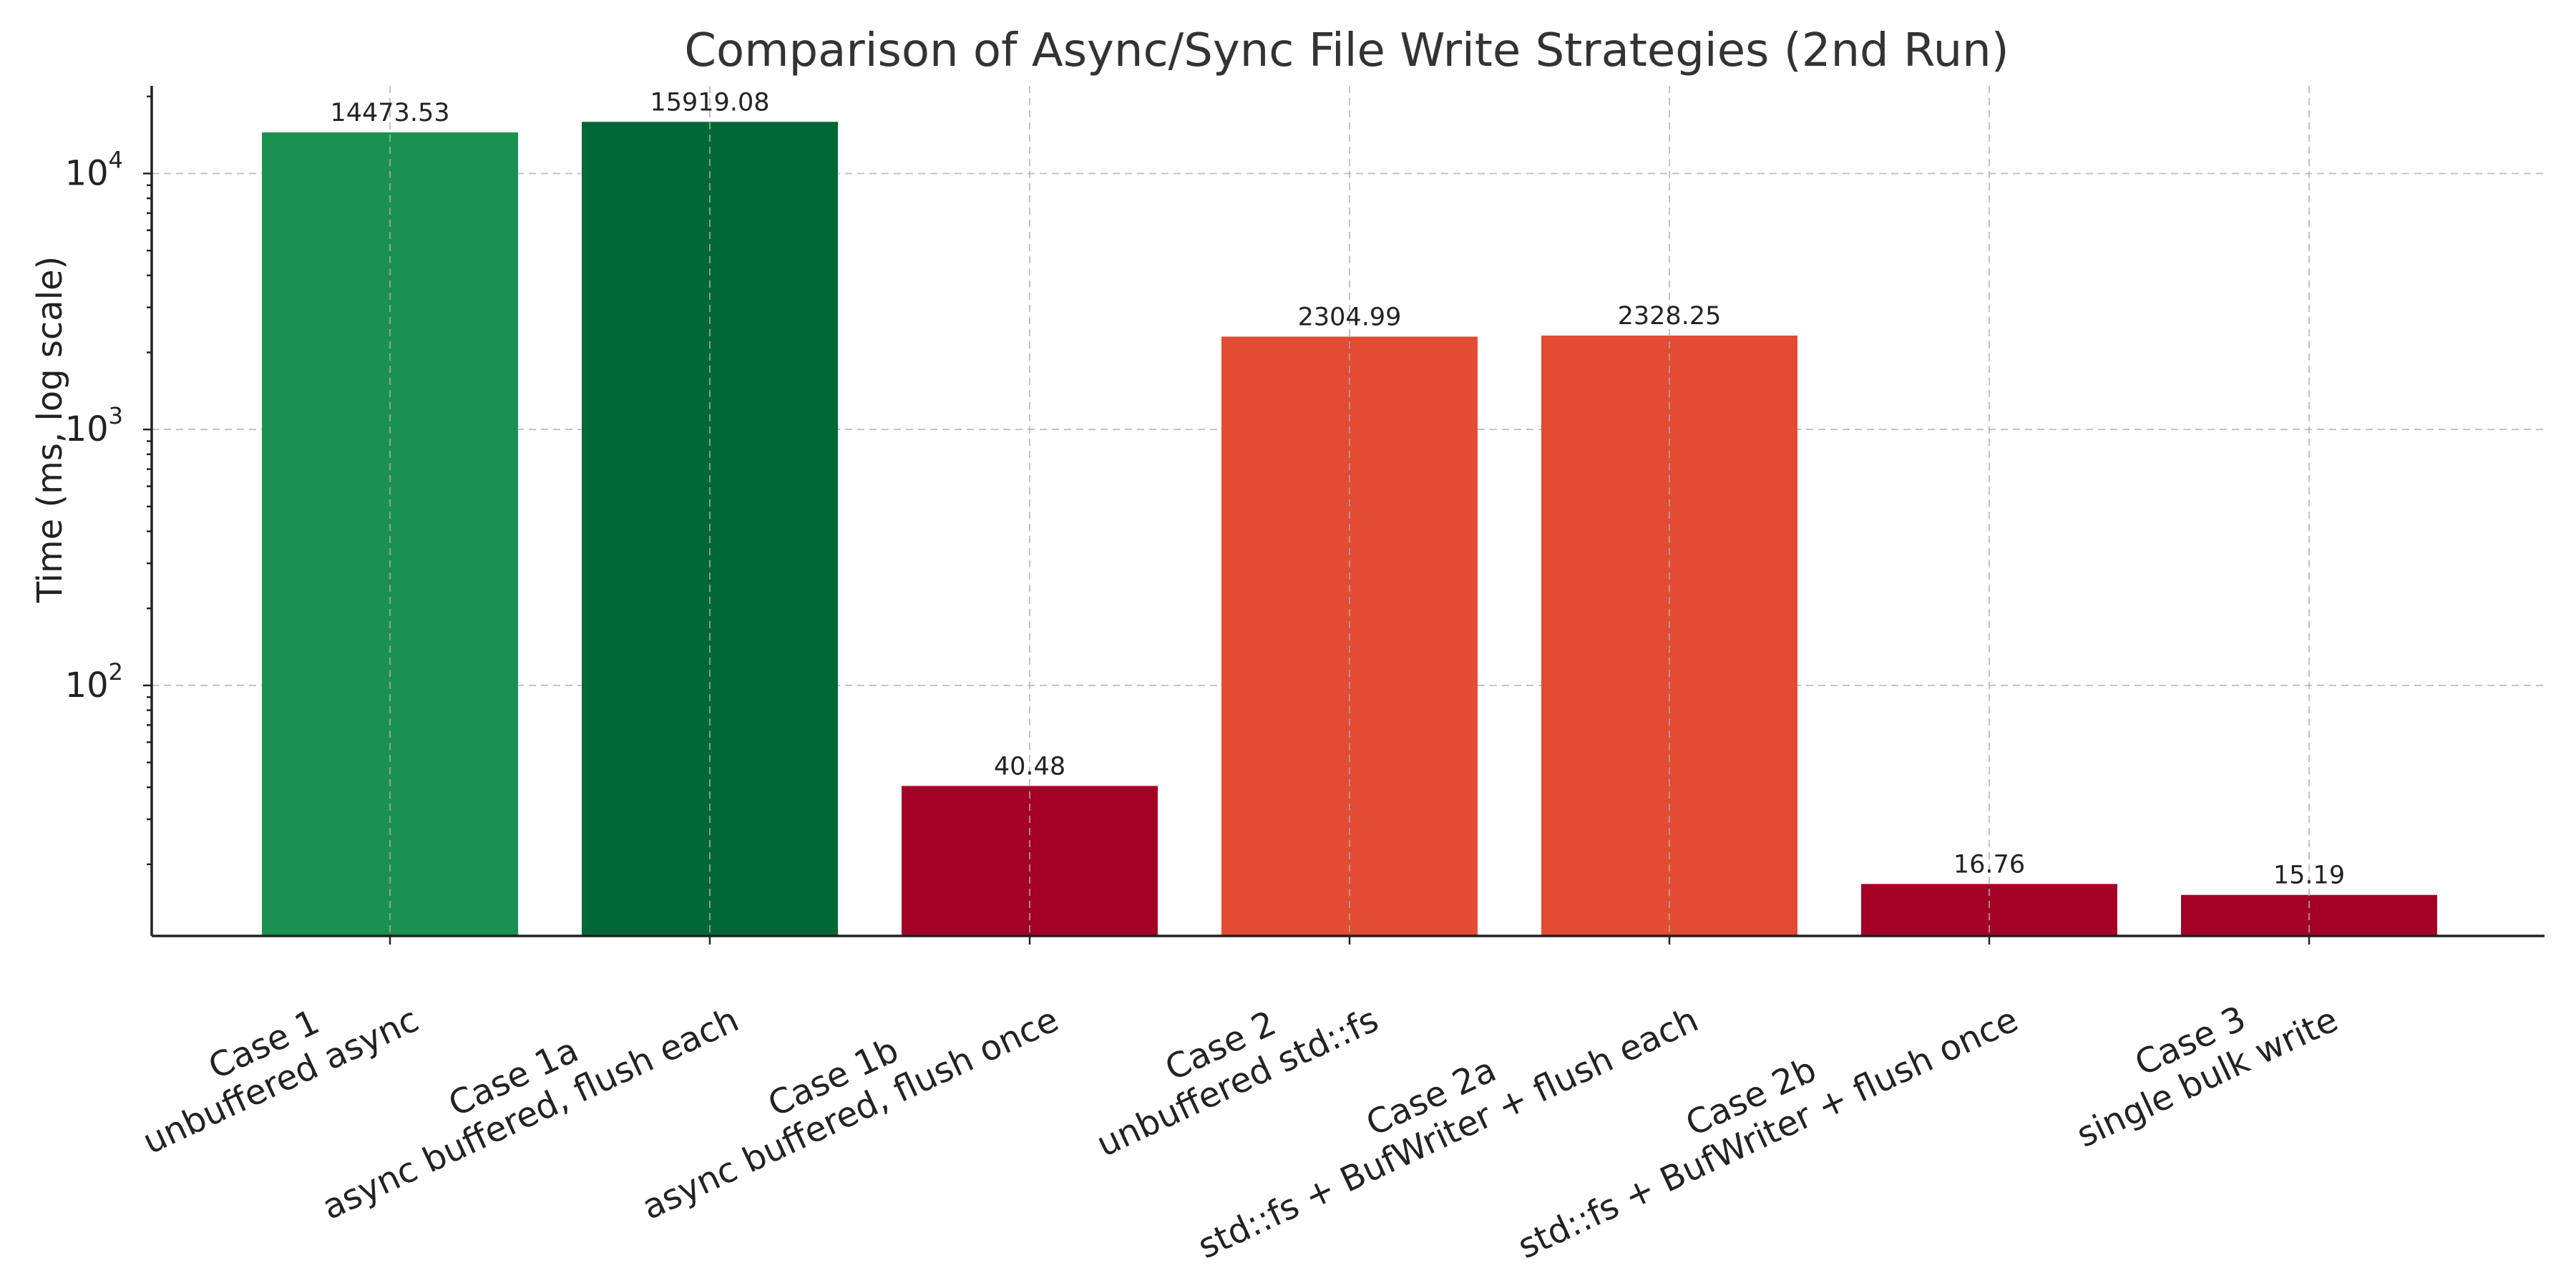 The image size is (2576, 1288). I want to click on x-tick-label-text: Case 2bstd::fs + BufWriter + flush once, so click(1759, 1115).